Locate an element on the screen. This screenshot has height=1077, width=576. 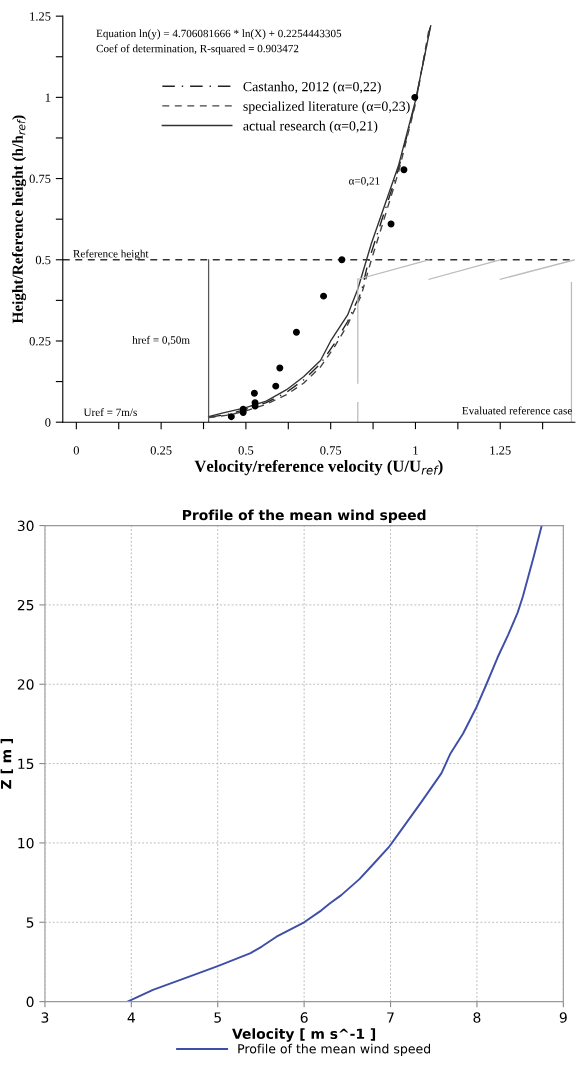
y-tick-label: 1 is located at coordinates (48, 97).